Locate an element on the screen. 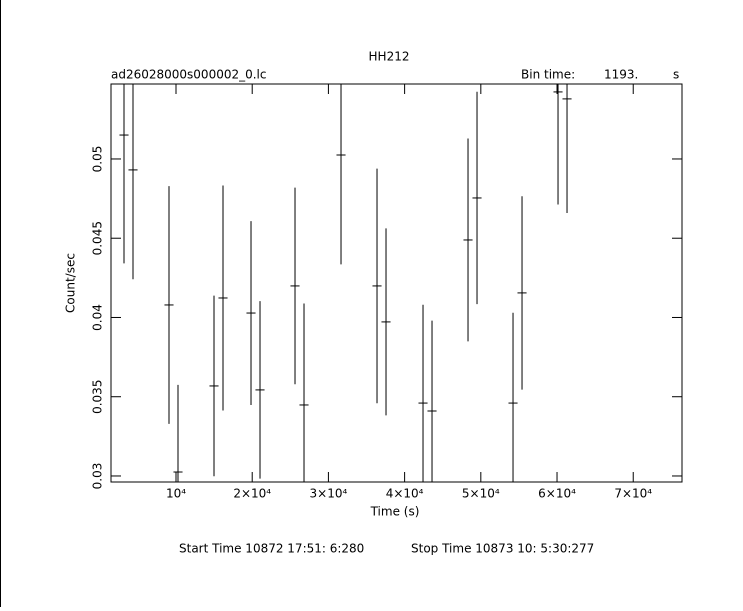 This screenshot has height=611, width=743. x-tick-label: 4×10⁴ is located at coordinates (405, 494).